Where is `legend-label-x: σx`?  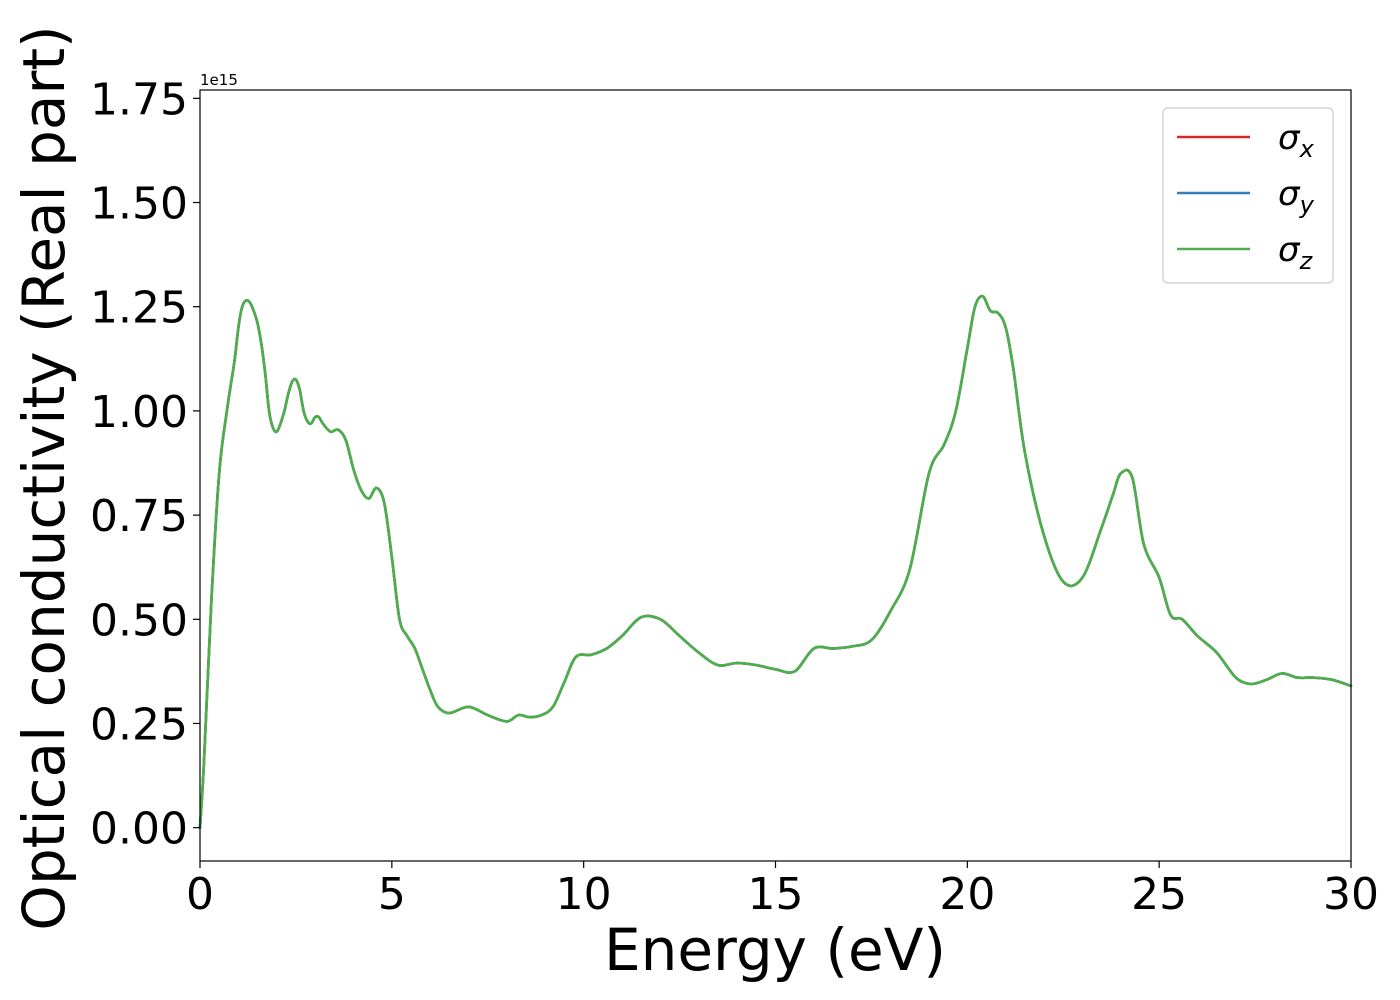
legend-label-x: σx is located at coordinates (1296, 140).